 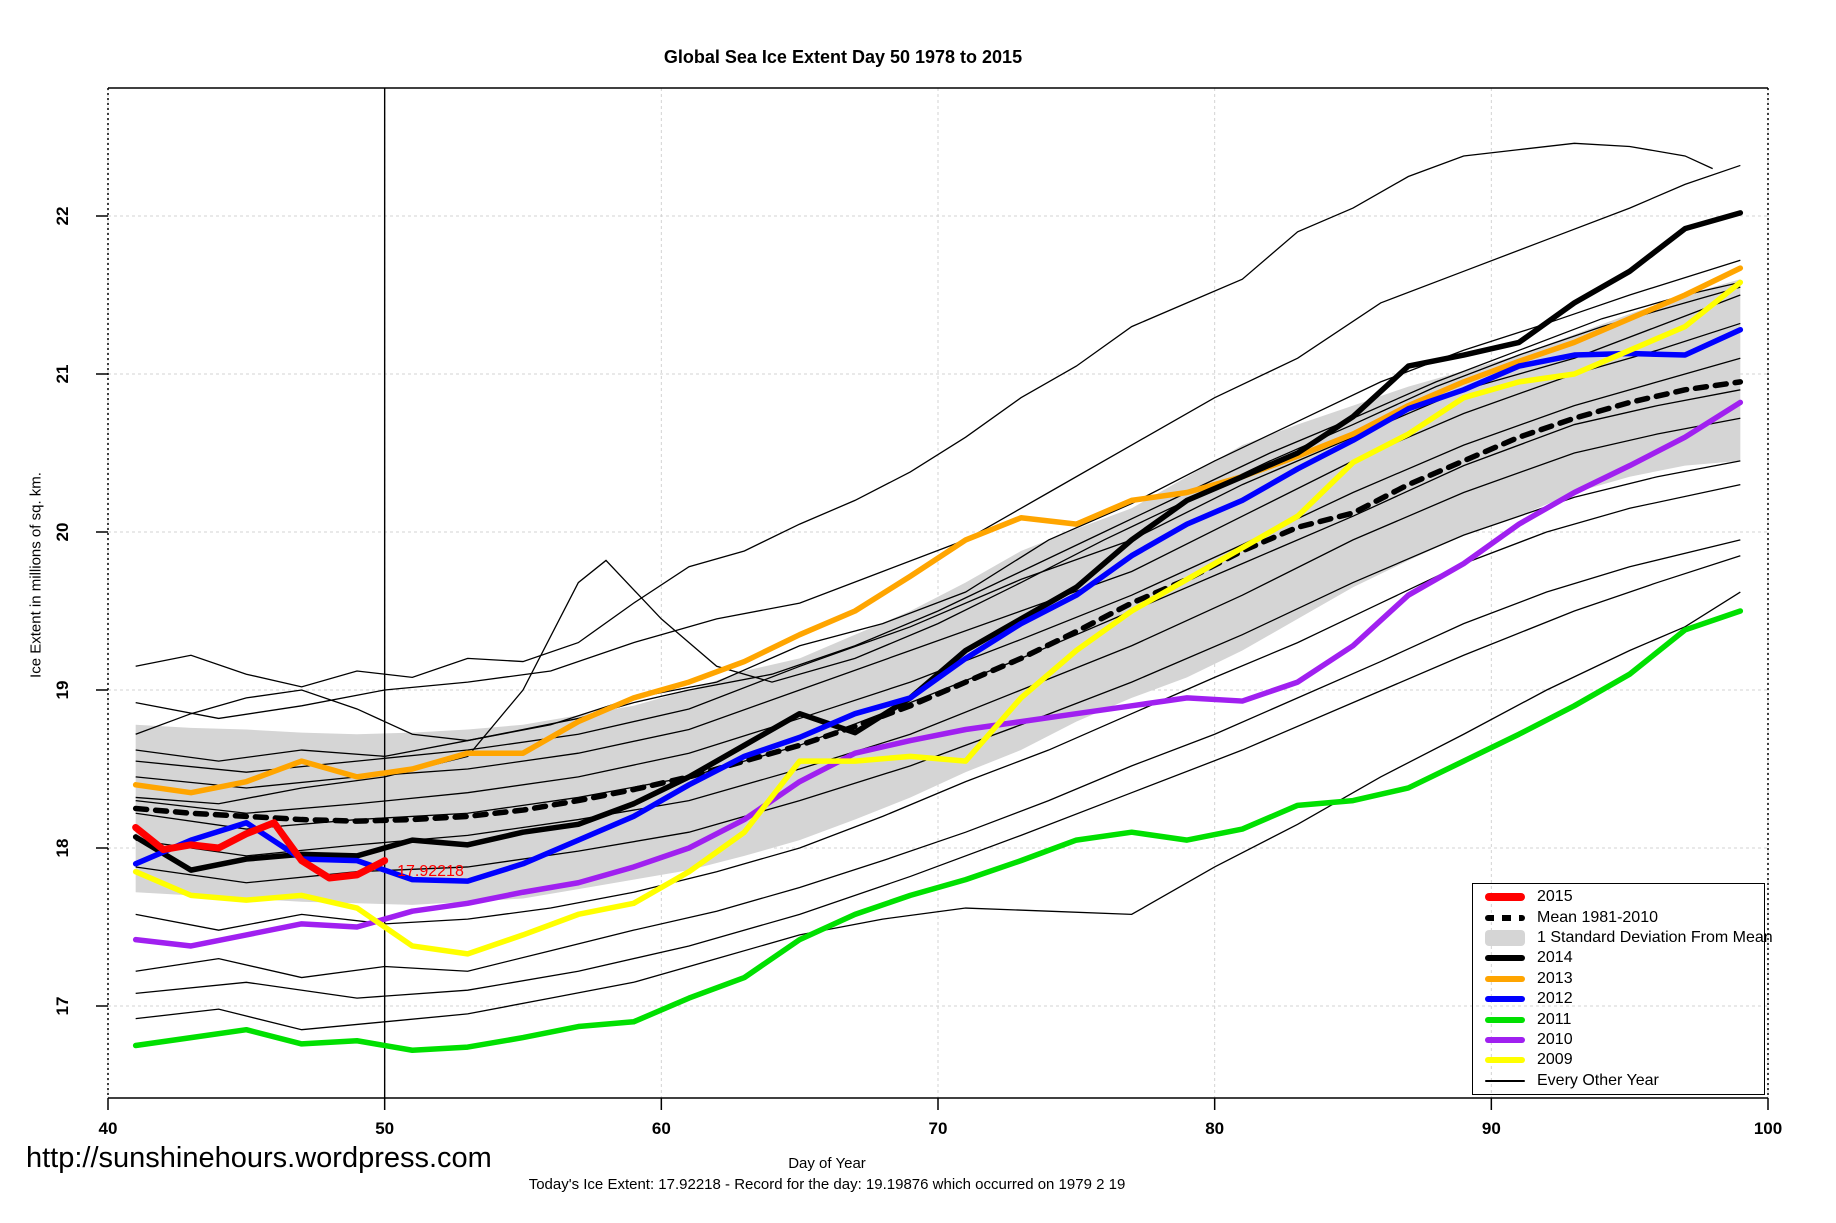 What do you see at coordinates (1624, 897) in the screenshot?
I see `legend-item-2015: 2015` at bounding box center [1624, 897].